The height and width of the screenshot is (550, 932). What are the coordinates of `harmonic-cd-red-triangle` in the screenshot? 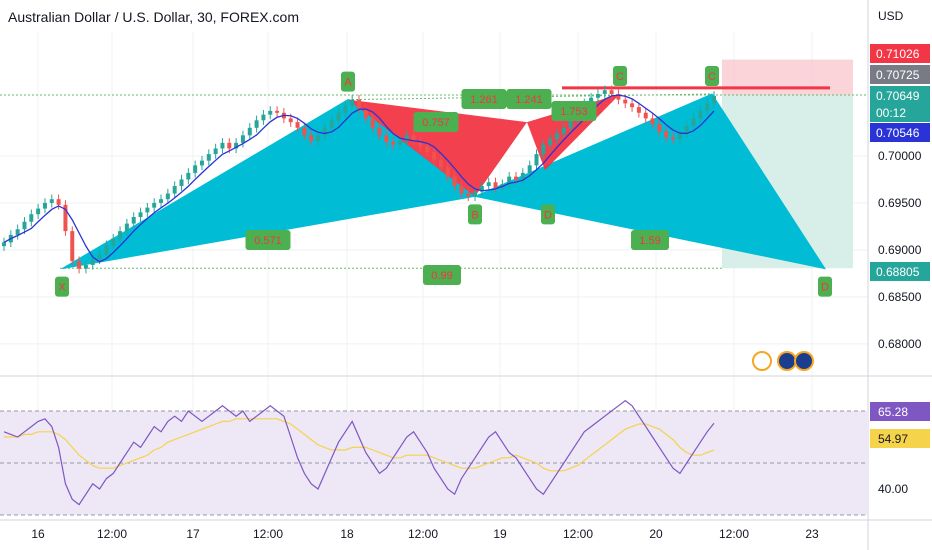 It's located at (573, 132).